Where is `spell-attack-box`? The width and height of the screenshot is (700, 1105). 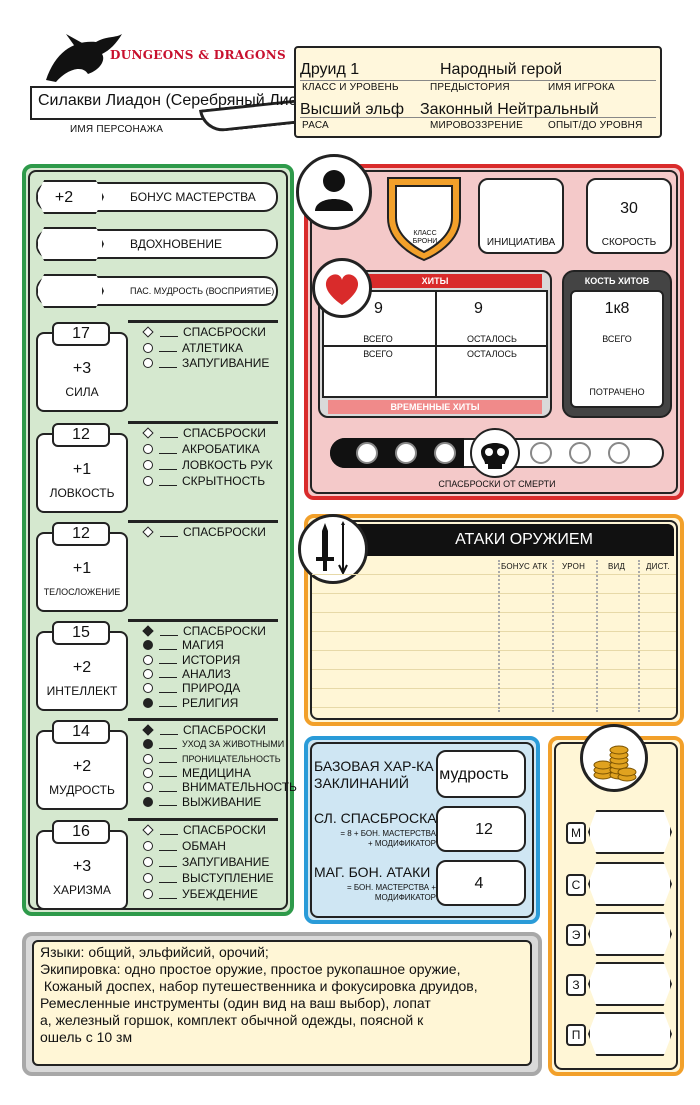 spell-attack-box is located at coordinates (481, 883).